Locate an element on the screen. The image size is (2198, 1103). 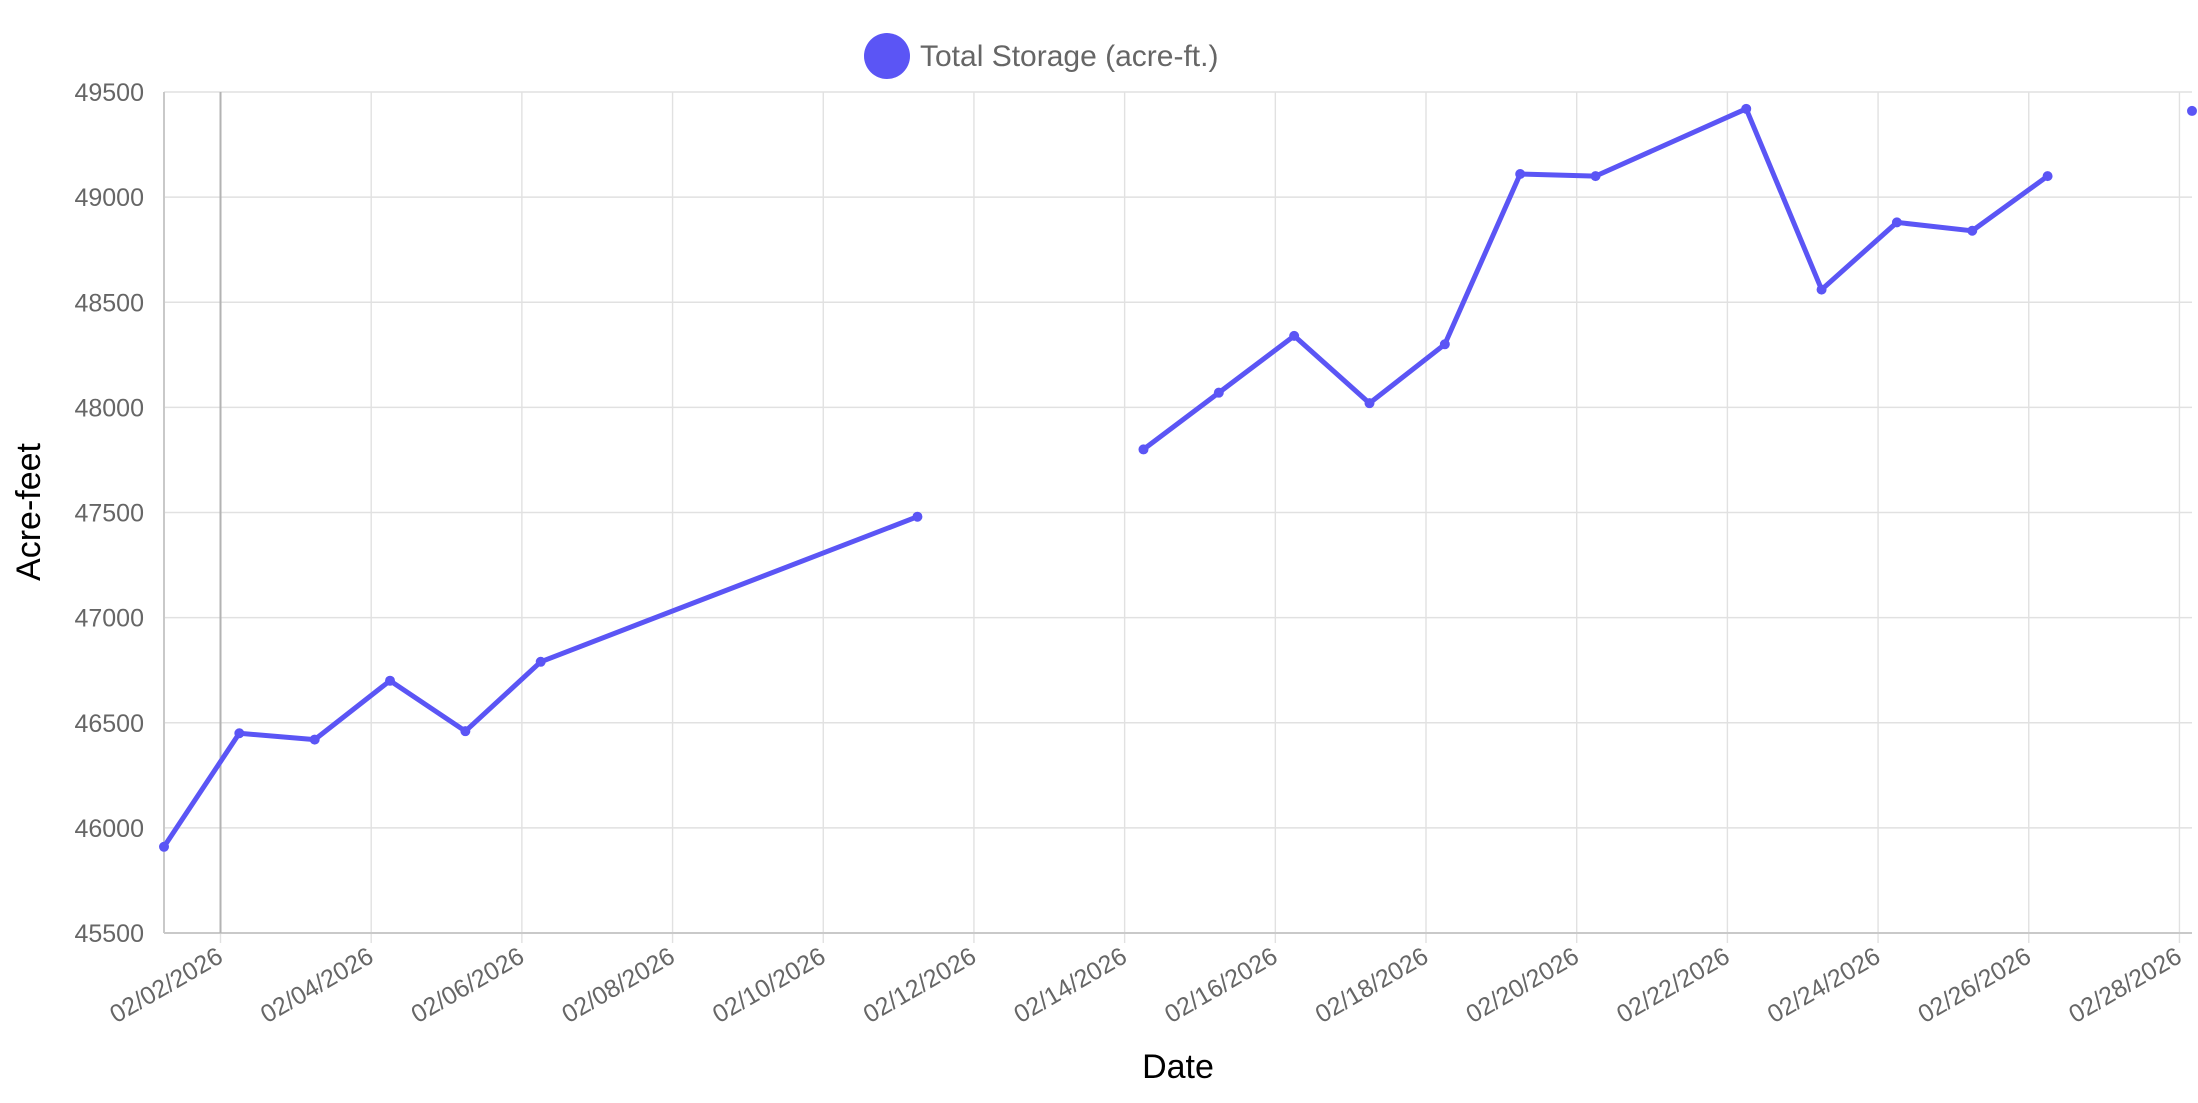
x-tick-label: 02/28/2026 is located at coordinates (2125, 985).